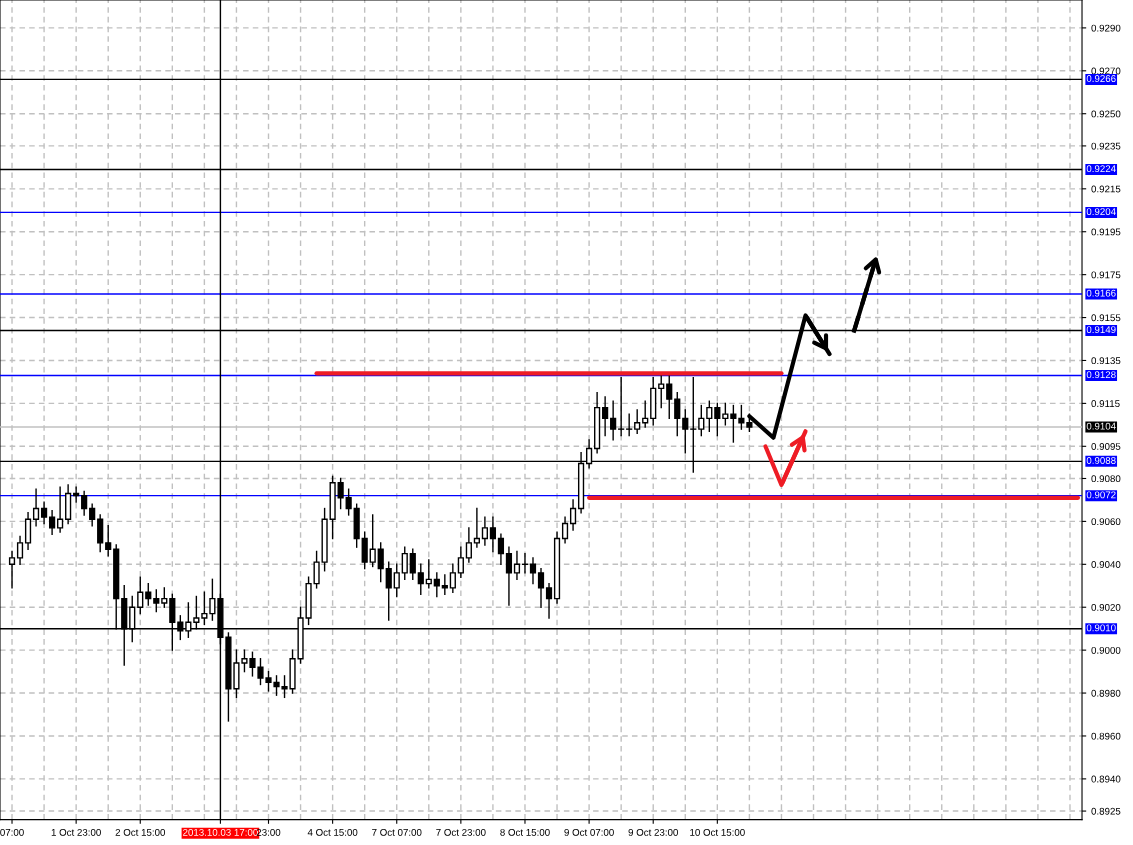 The width and height of the screenshot is (1133, 845). I want to click on x-tick-label: 4 Oct 15:00, so click(332, 832).